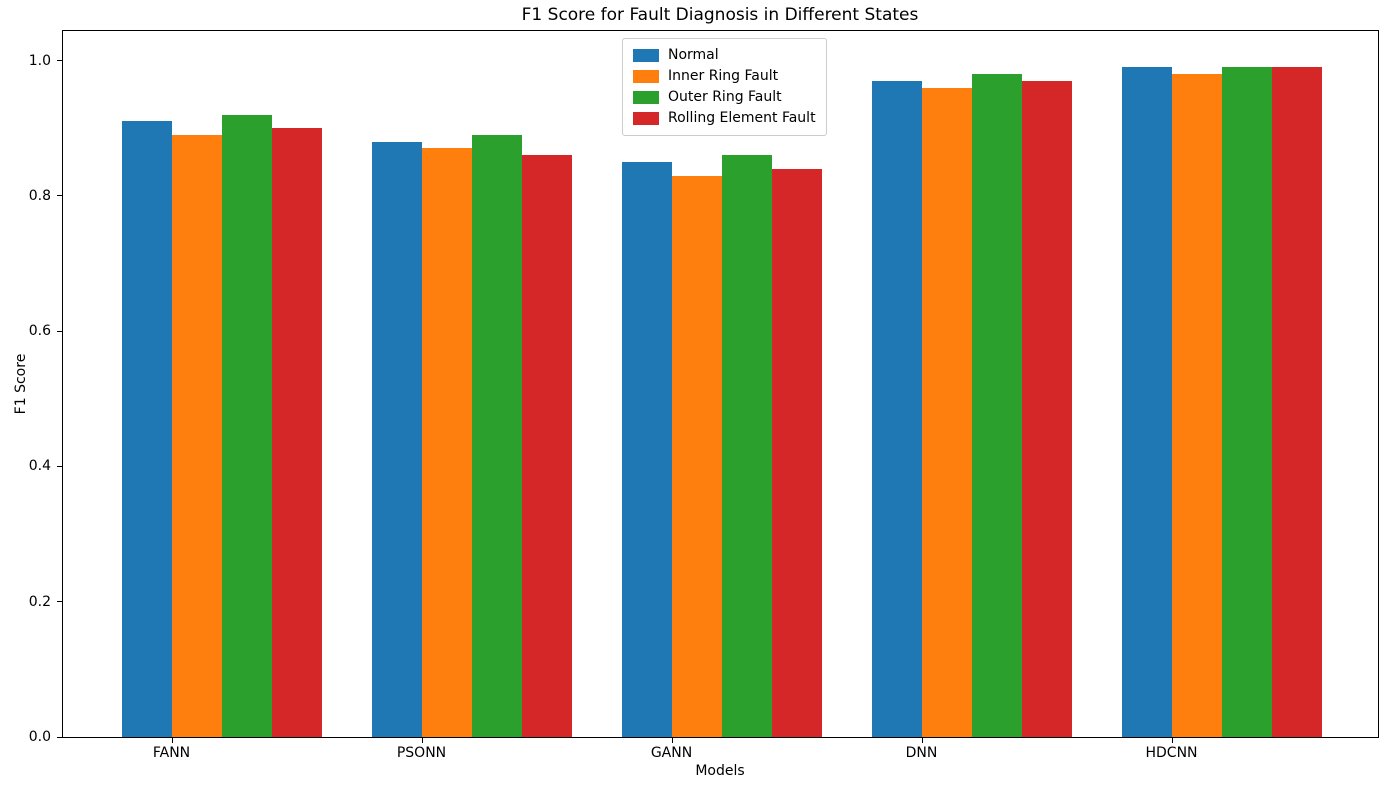  Describe the element at coordinates (39, 60) in the screenshot. I see `y-tick-label: 1.0` at that location.